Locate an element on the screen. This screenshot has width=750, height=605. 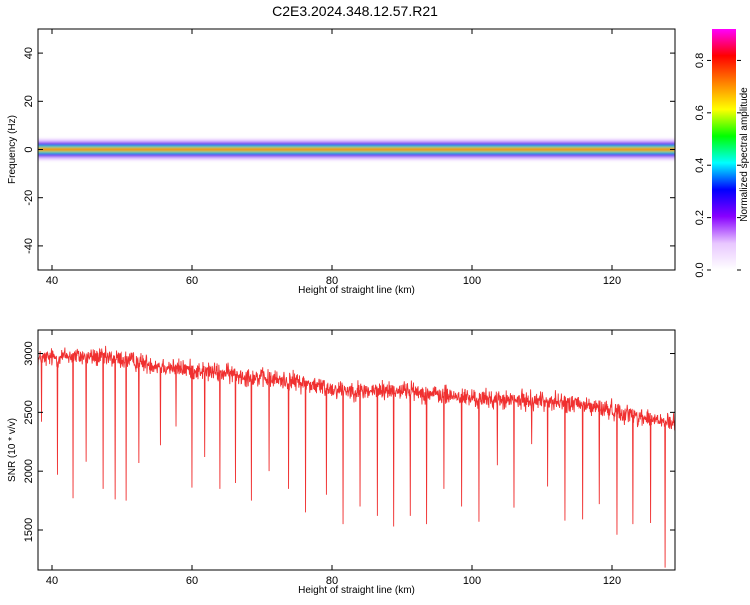
colorbar-tick-label: 0.4 is located at coordinates (700, 165).